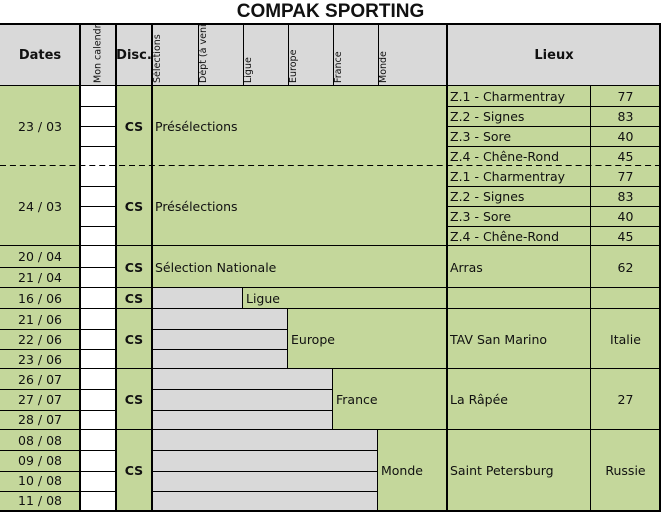 This screenshot has height=513, width=661. What do you see at coordinates (625, 399) in the screenshot?
I see `venue-code: 27` at bounding box center [625, 399].